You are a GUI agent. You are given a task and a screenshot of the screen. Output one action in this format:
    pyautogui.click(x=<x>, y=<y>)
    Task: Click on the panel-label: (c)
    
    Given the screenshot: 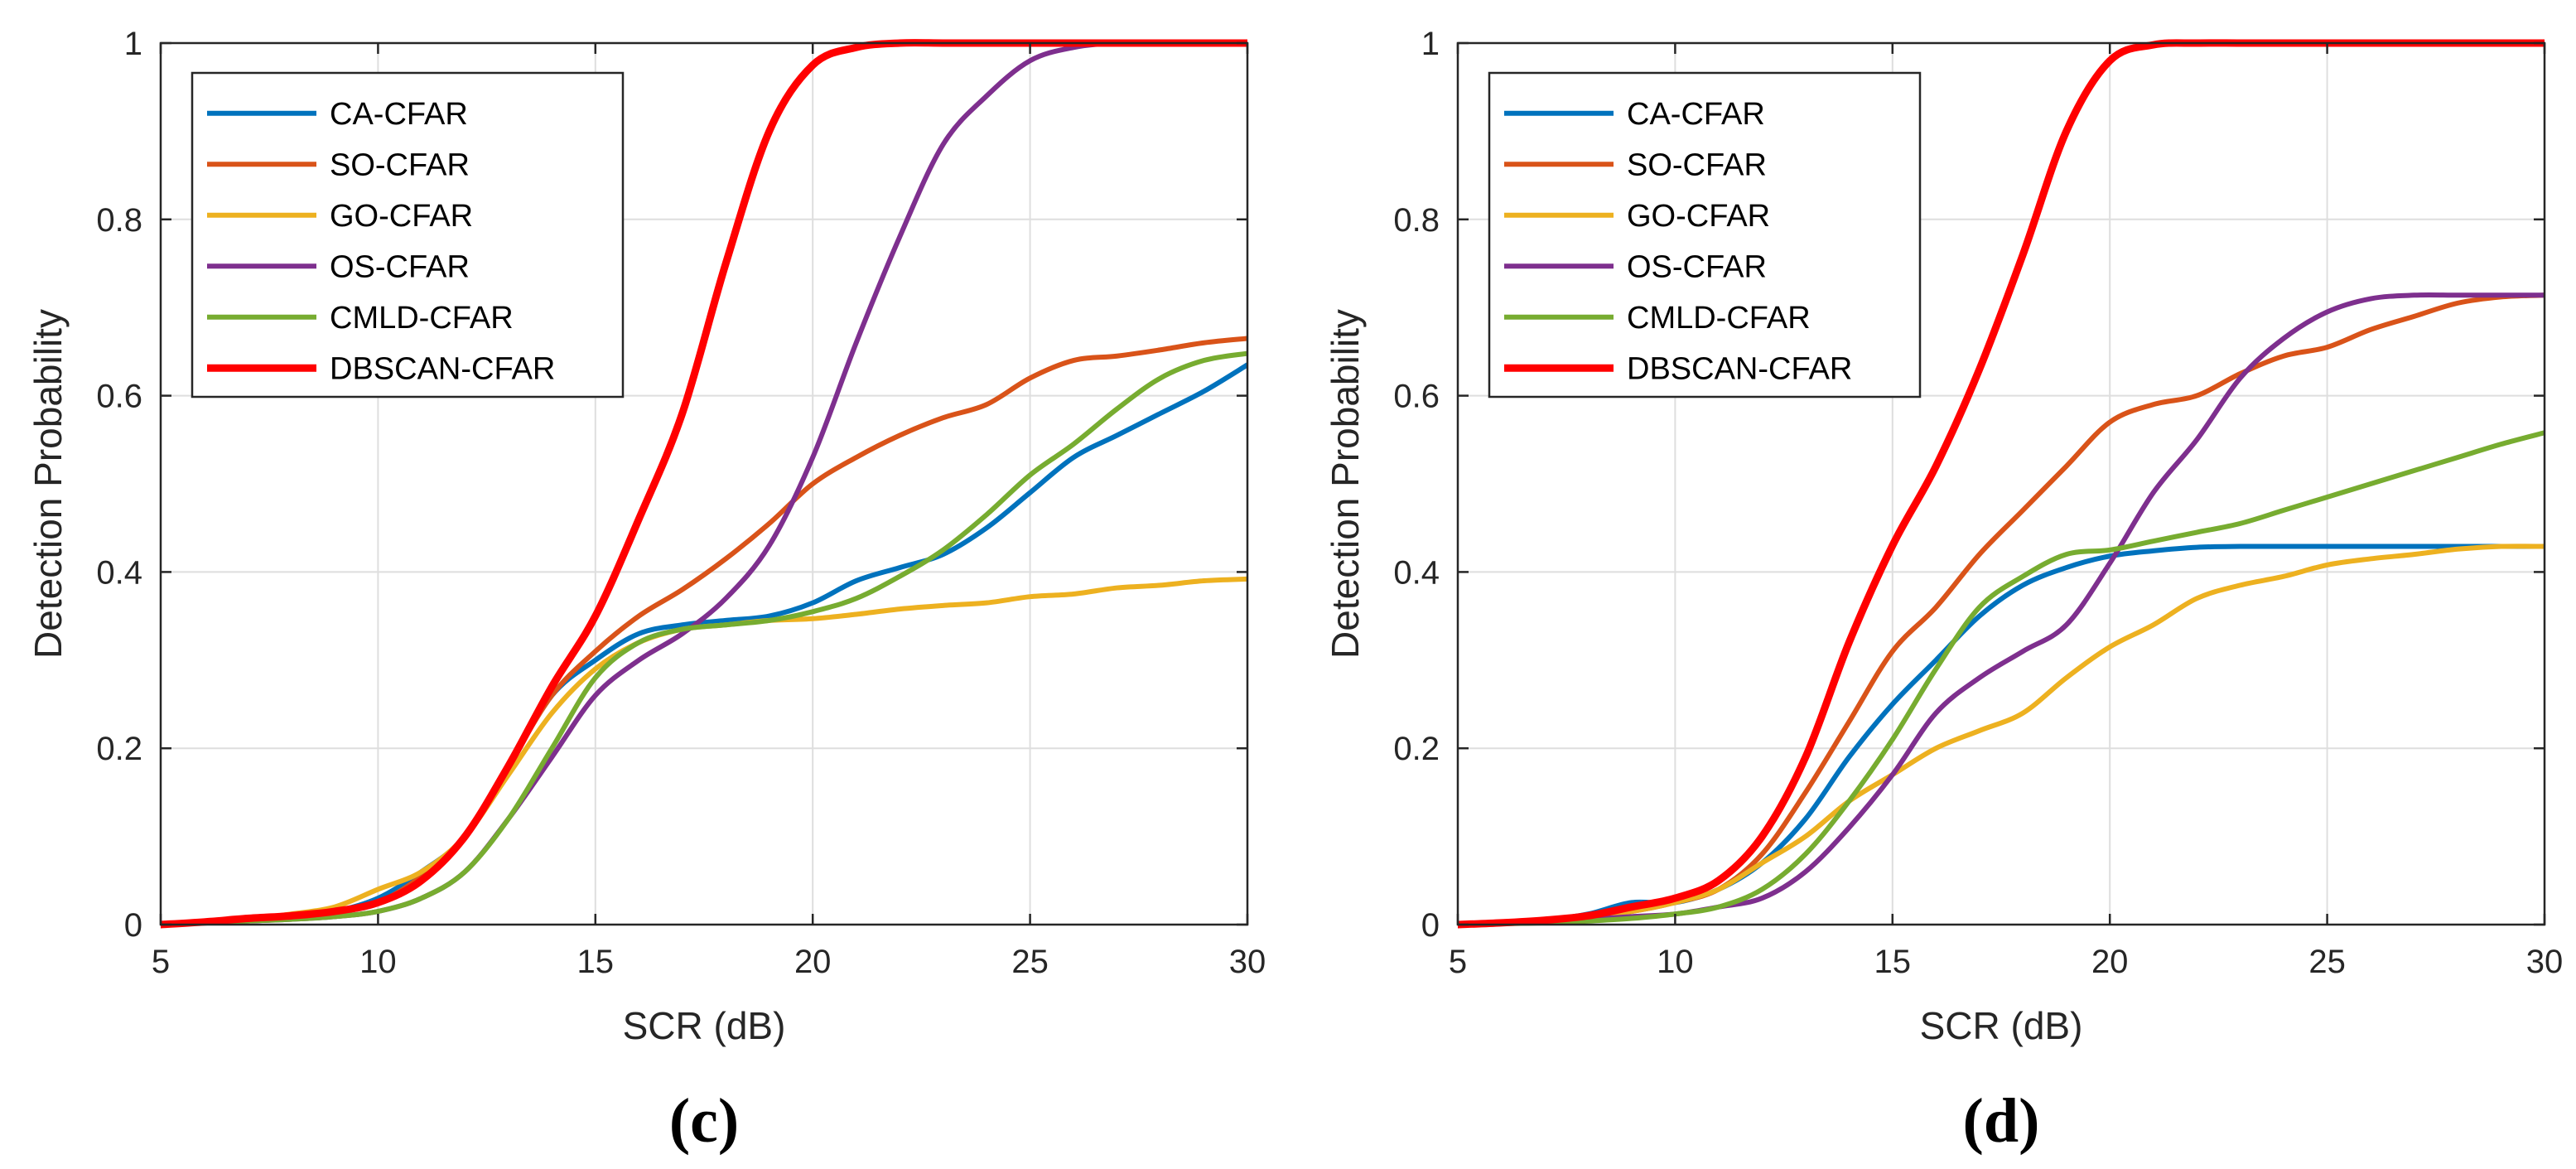 What is the action you would take?
    pyautogui.click(x=704, y=1121)
    